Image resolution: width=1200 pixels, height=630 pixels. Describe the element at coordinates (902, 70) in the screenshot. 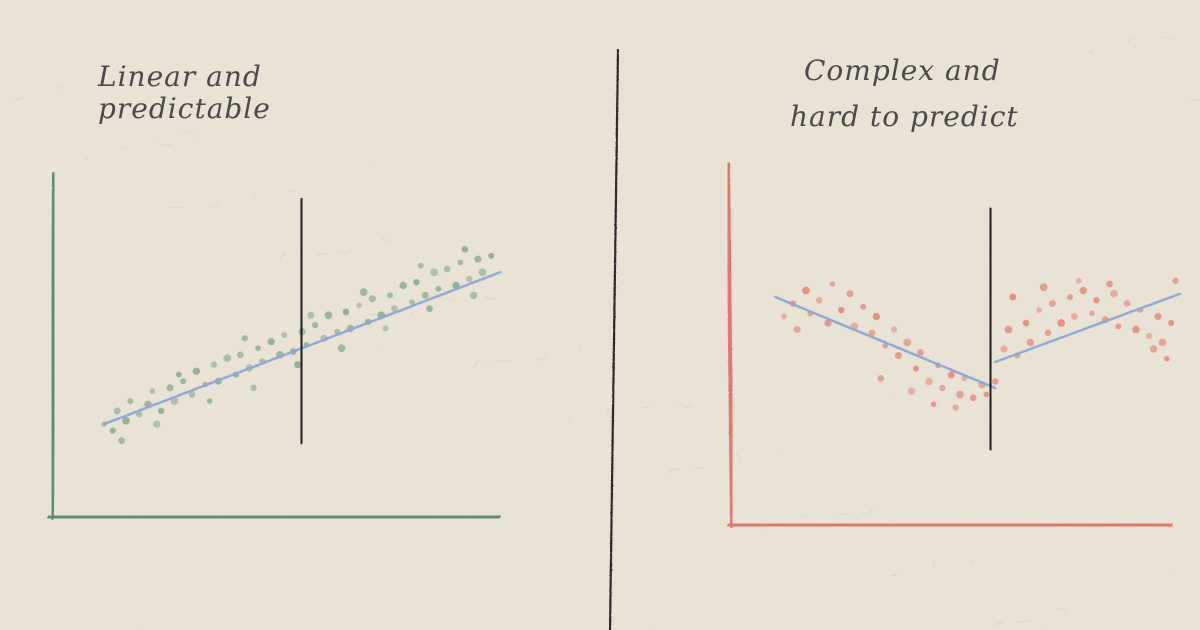

I see `right-chart-title-line-1: Complex and` at that location.